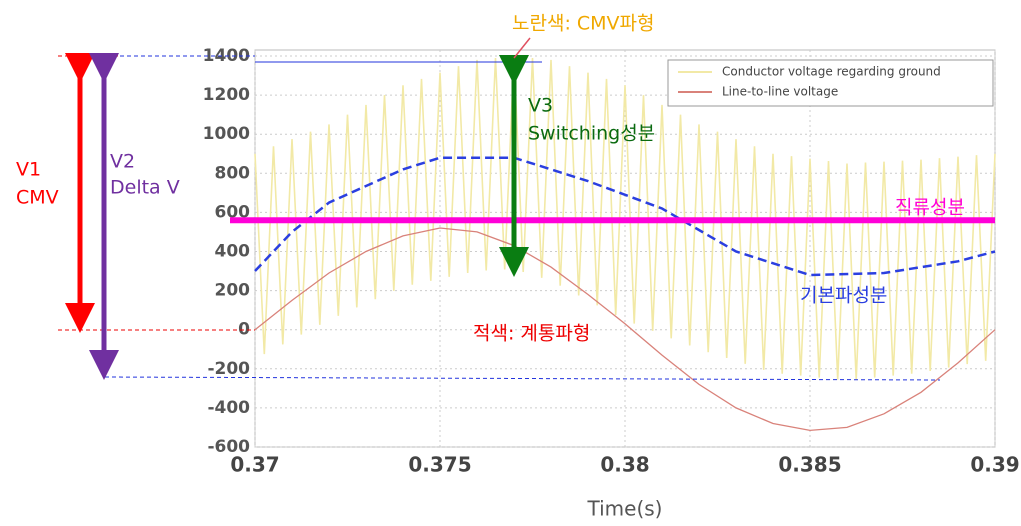 The height and width of the screenshot is (526, 1021). I want to click on x-tick-label: 0.375, so click(439, 465).